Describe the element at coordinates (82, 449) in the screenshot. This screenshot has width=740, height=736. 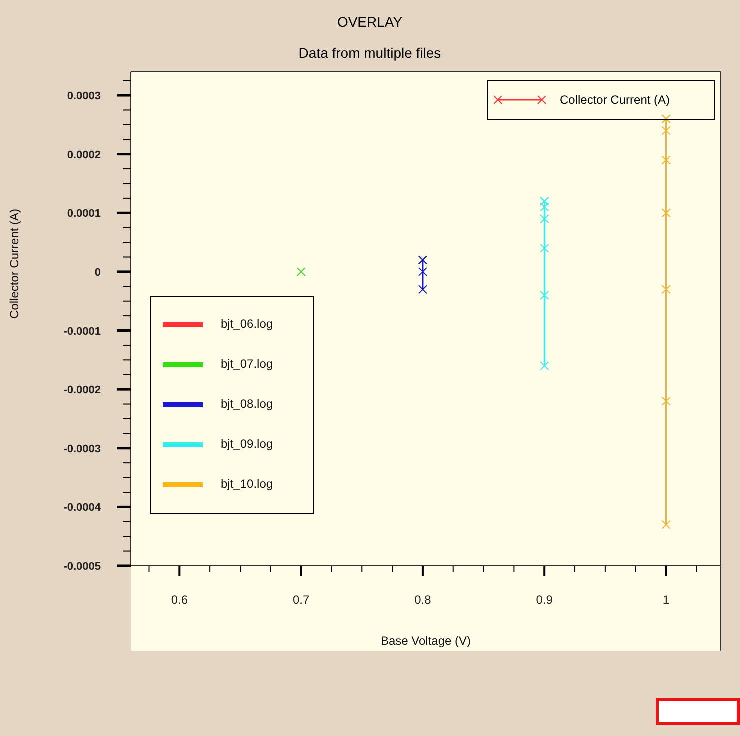
I see `y-tick-label: -0.0003` at that location.